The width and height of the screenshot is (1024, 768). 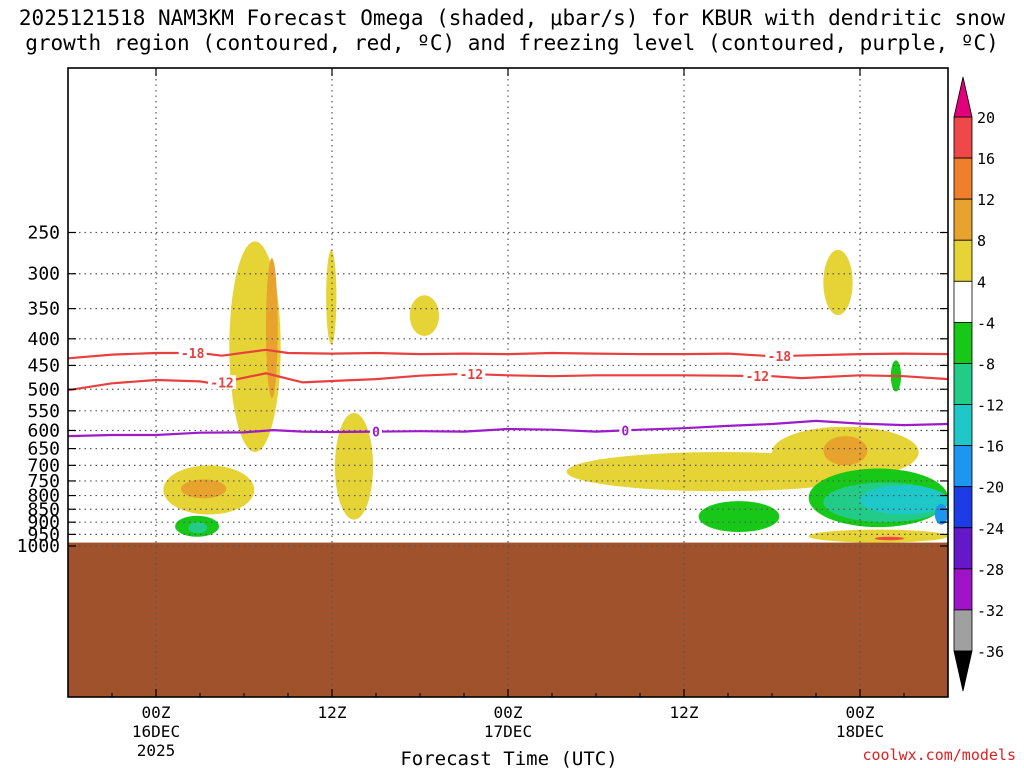 I want to click on colorbar-label: 4, so click(x=981, y=282).